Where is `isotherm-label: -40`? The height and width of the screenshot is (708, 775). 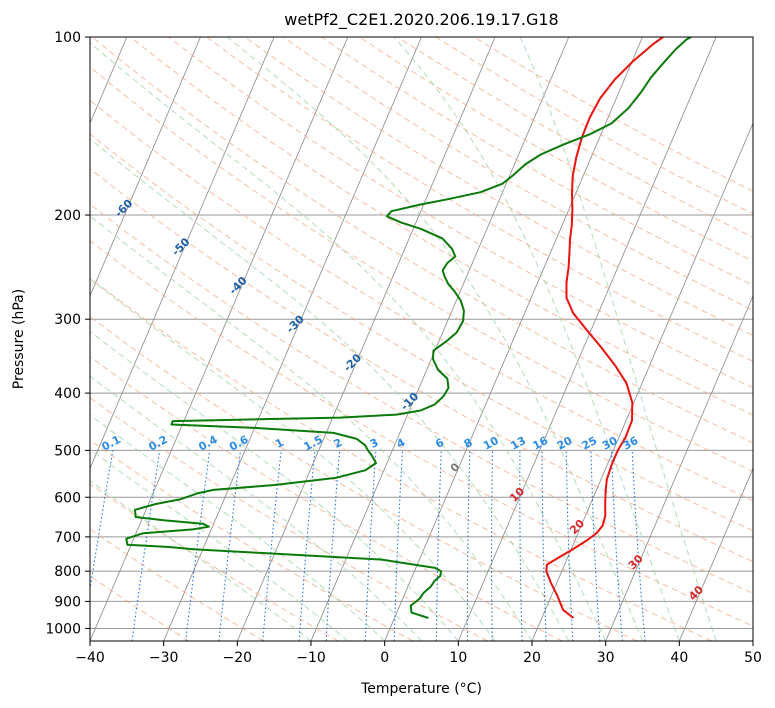
isotherm-label: -40 is located at coordinates (238, 285).